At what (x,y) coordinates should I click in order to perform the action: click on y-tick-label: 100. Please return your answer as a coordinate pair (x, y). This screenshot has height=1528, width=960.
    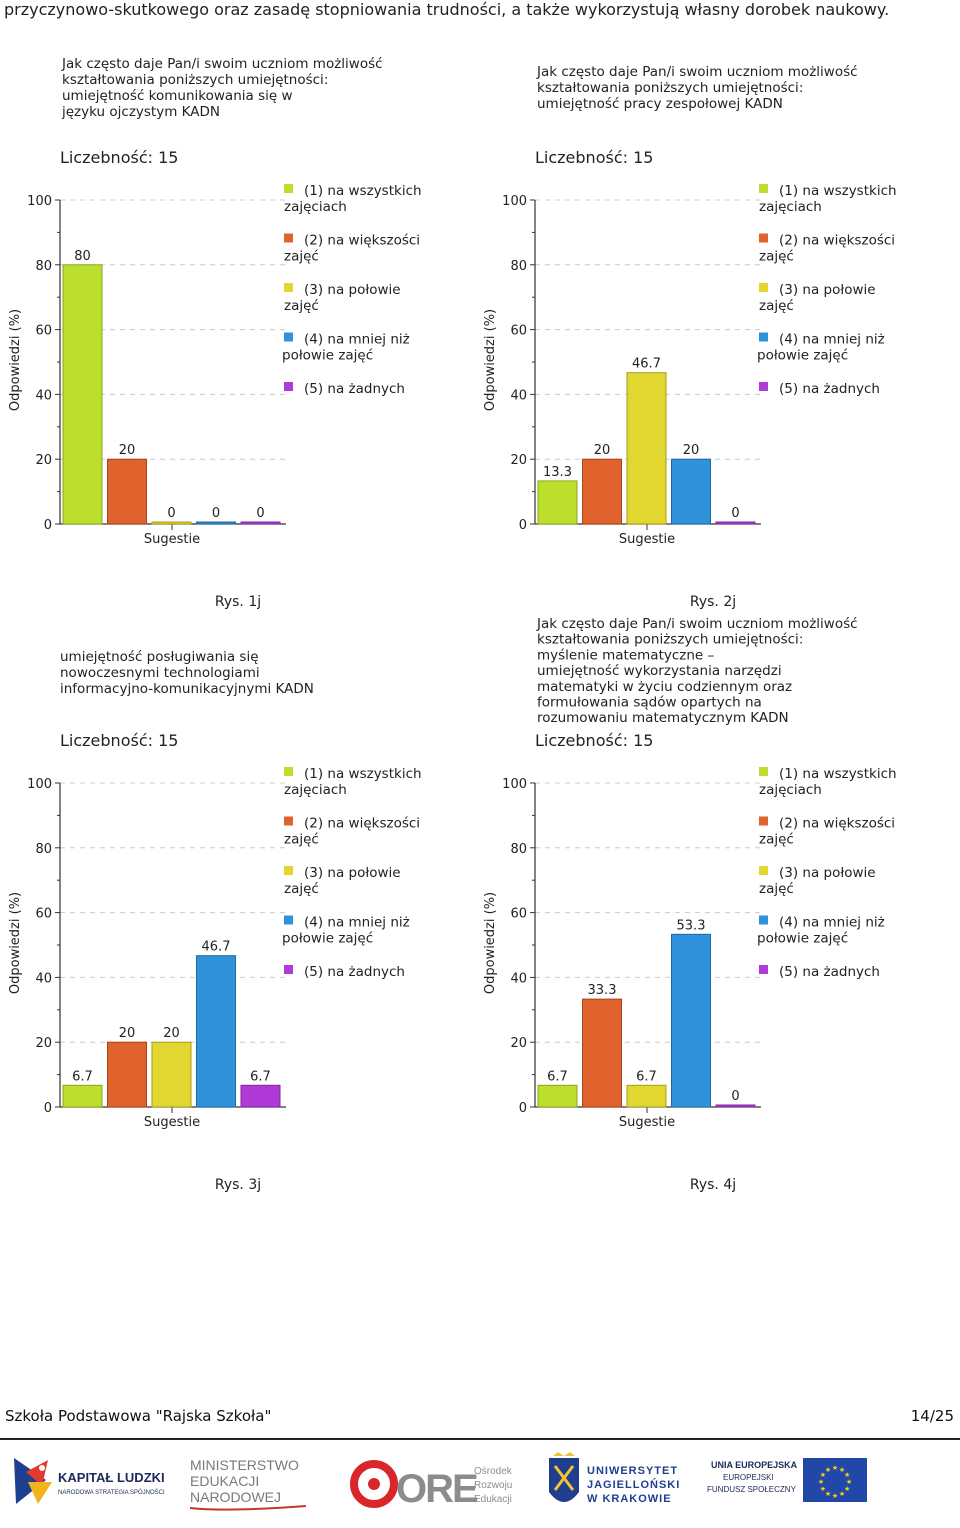
    Looking at the image, I should click on (514, 201).